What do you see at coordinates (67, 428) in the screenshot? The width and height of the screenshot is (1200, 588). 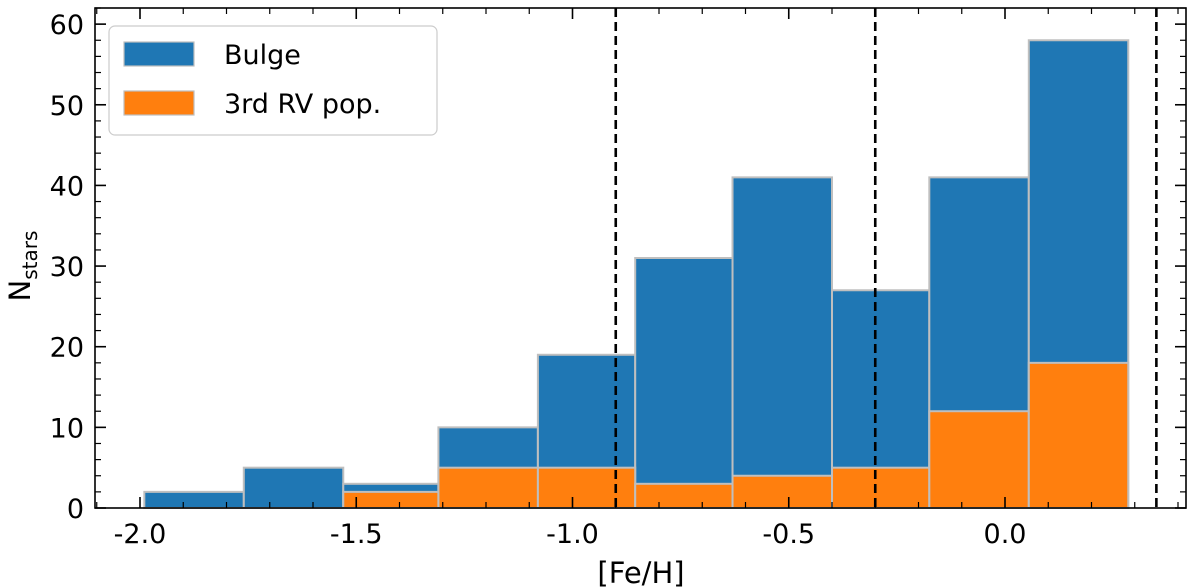 I see `y-tick-label-1: 10` at bounding box center [67, 428].